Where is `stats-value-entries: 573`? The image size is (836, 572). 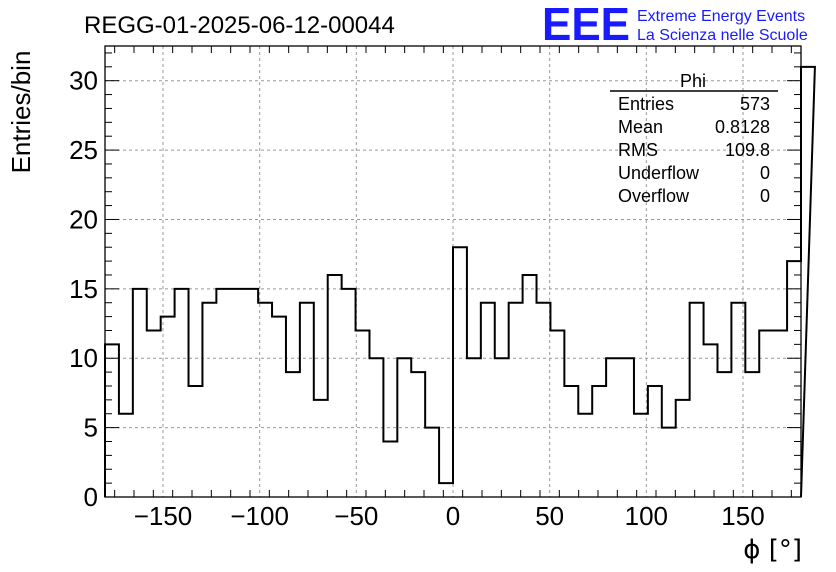
stats-value-entries: 573 is located at coordinates (755, 104).